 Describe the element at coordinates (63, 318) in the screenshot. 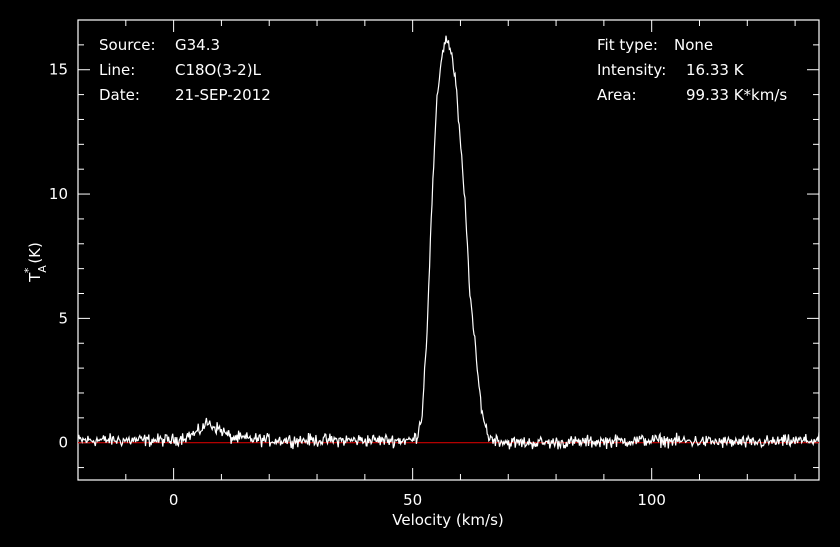

I see `y-tick-label: 5` at that location.